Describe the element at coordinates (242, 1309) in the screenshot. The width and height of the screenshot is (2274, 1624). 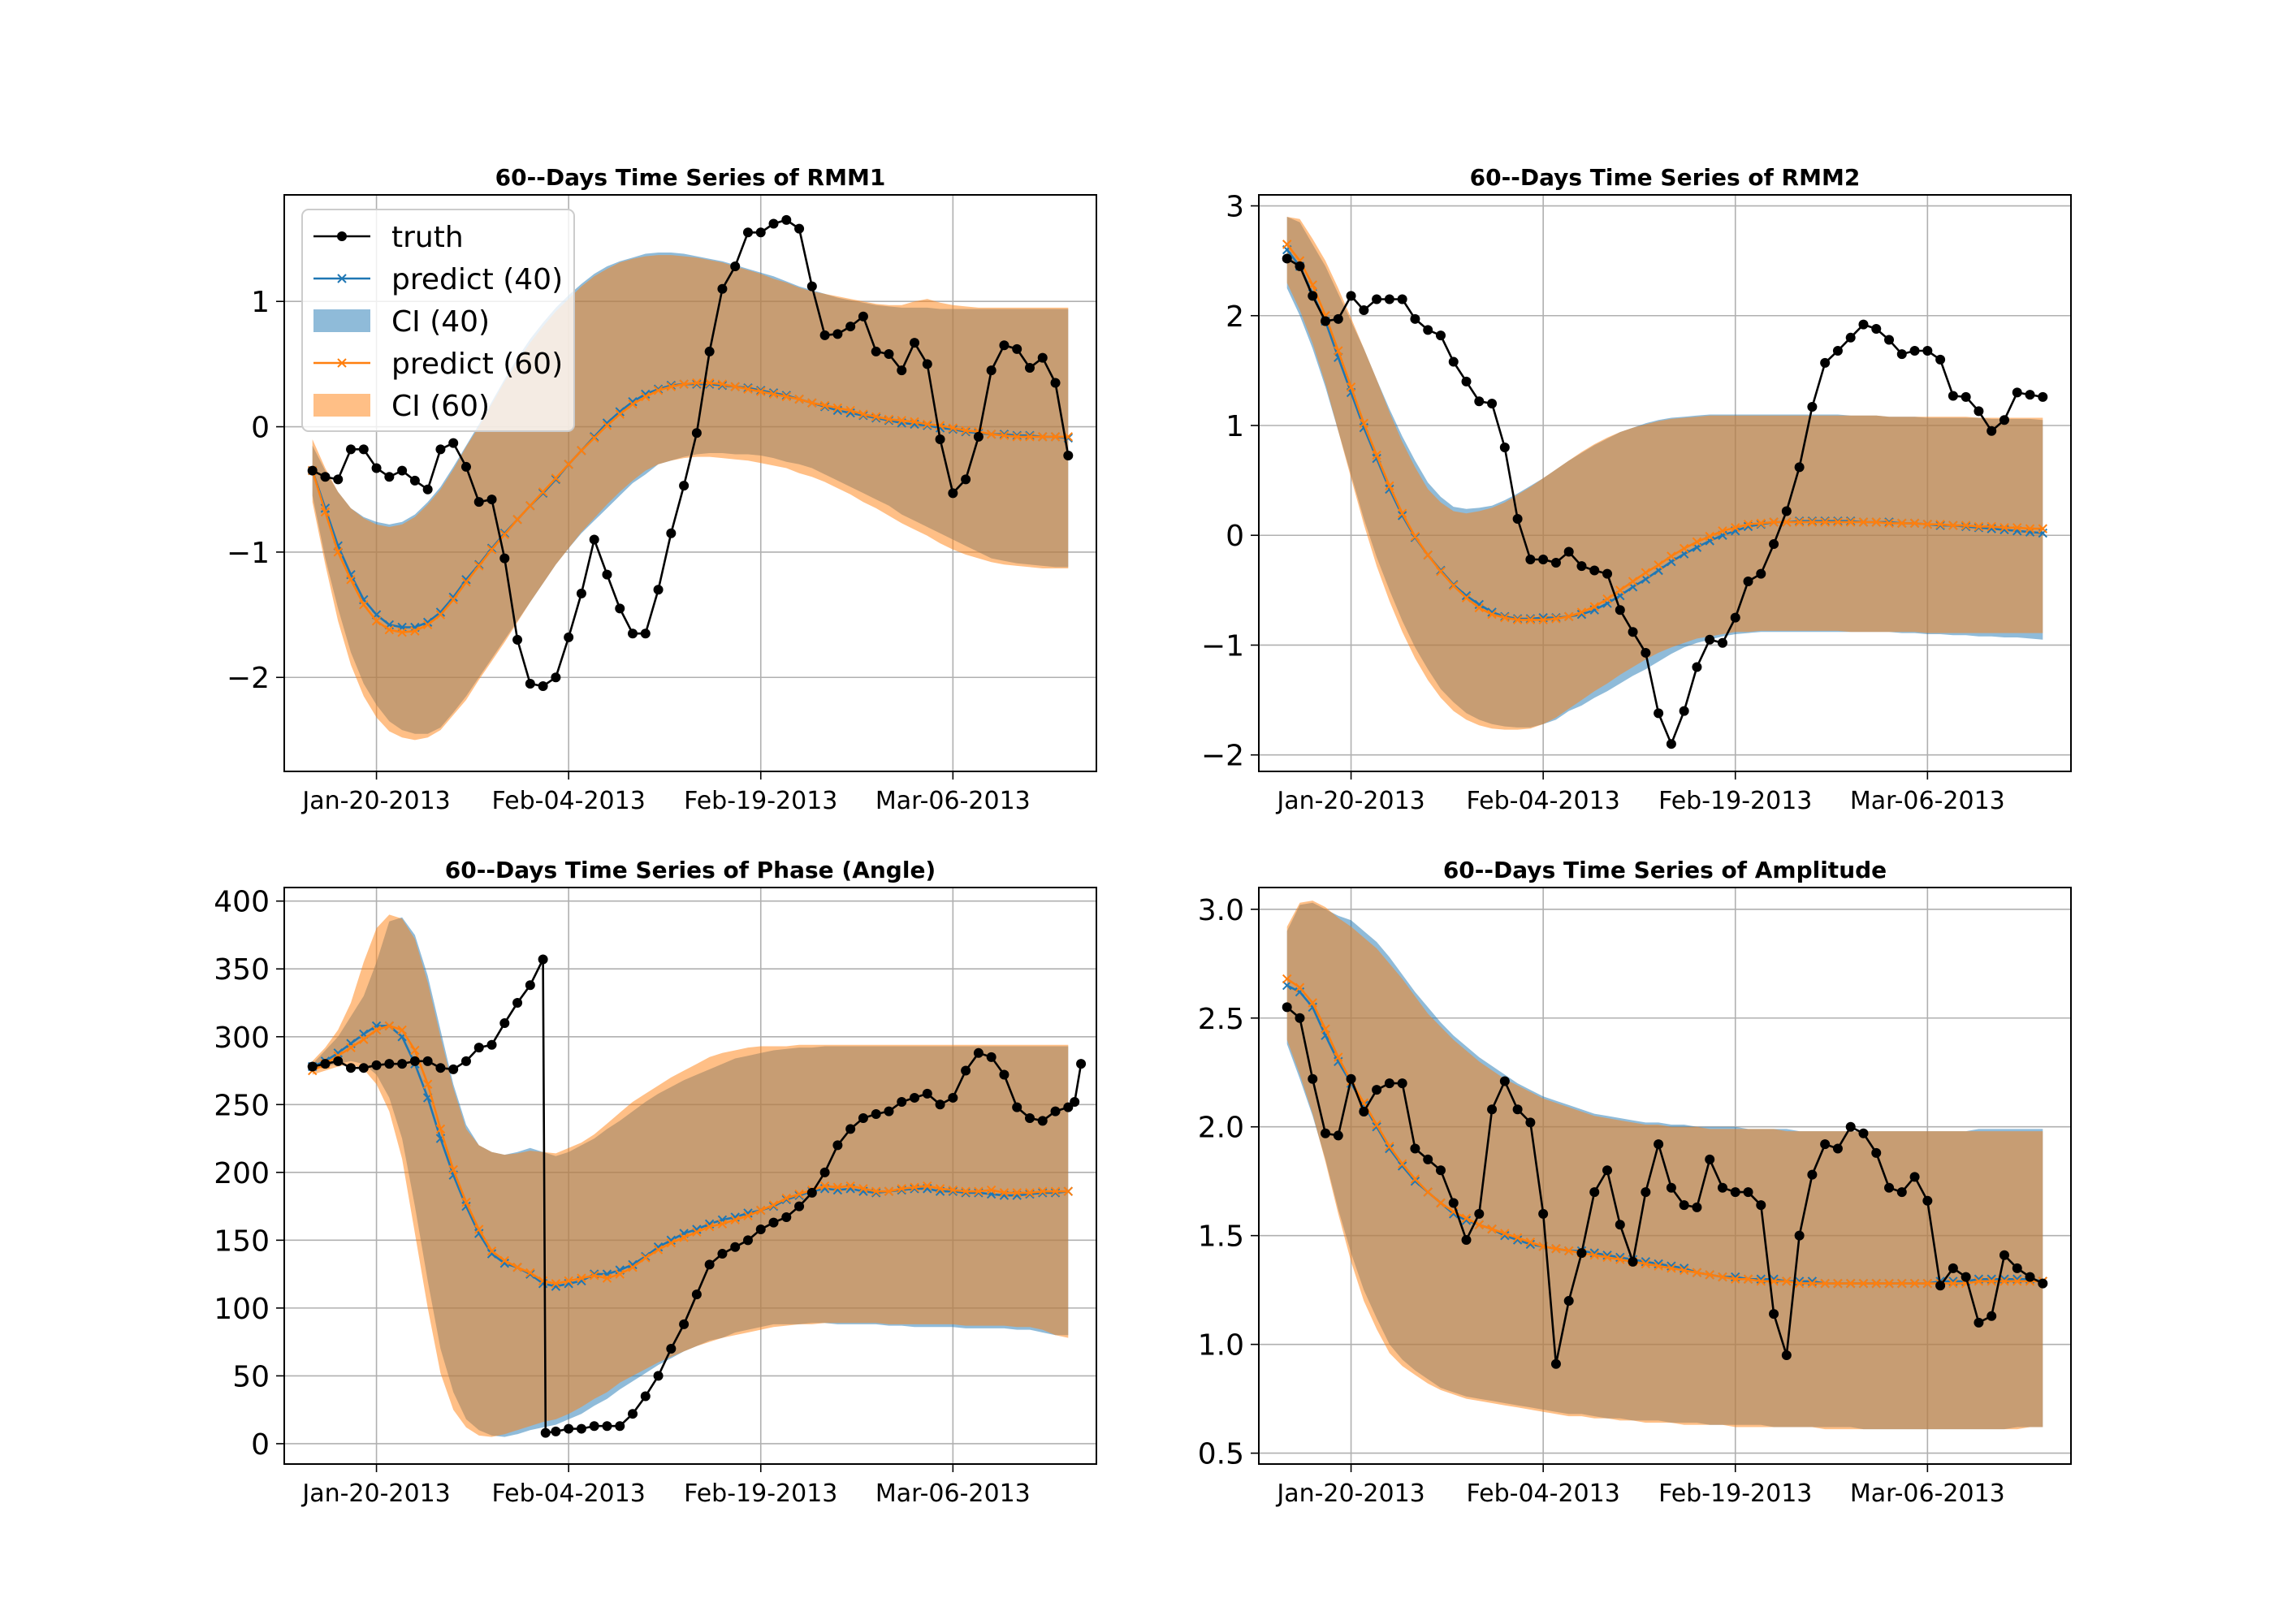
I see `y-tick-label: 100` at that location.